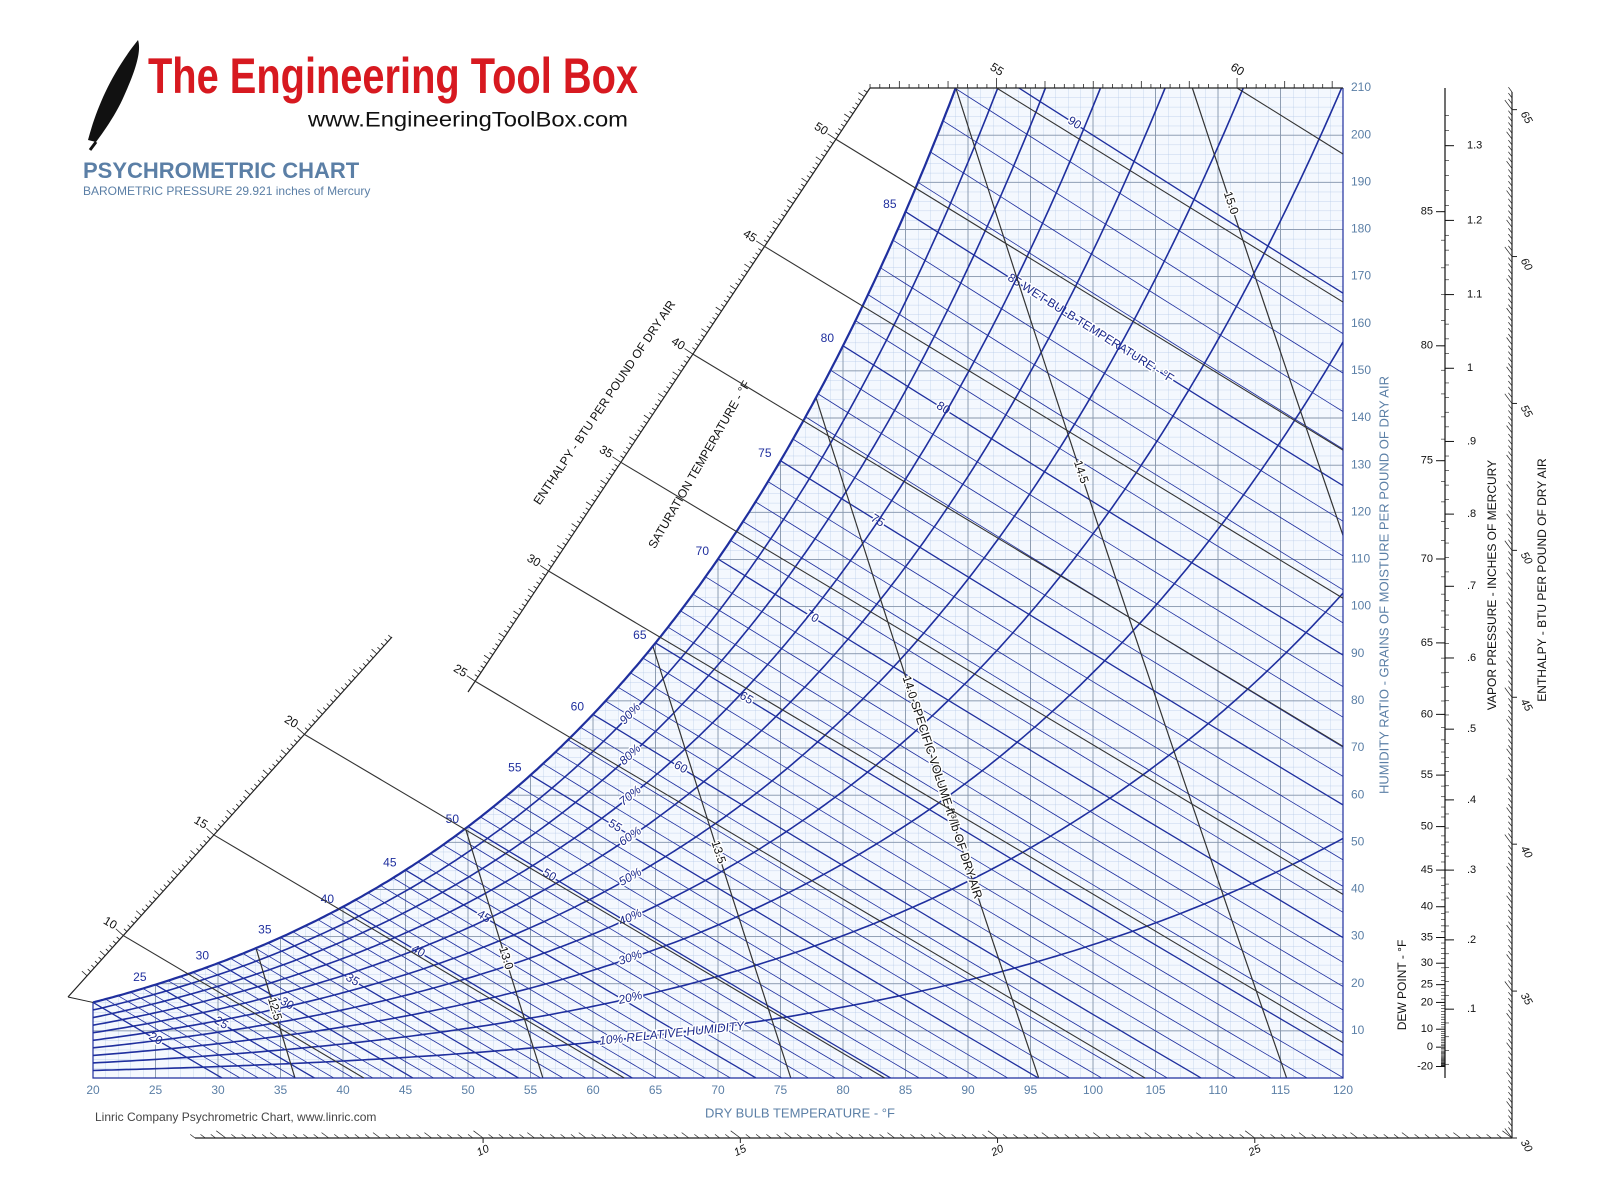  I want to click on vapor-pressure-label: 1.1, so click(1474, 294).